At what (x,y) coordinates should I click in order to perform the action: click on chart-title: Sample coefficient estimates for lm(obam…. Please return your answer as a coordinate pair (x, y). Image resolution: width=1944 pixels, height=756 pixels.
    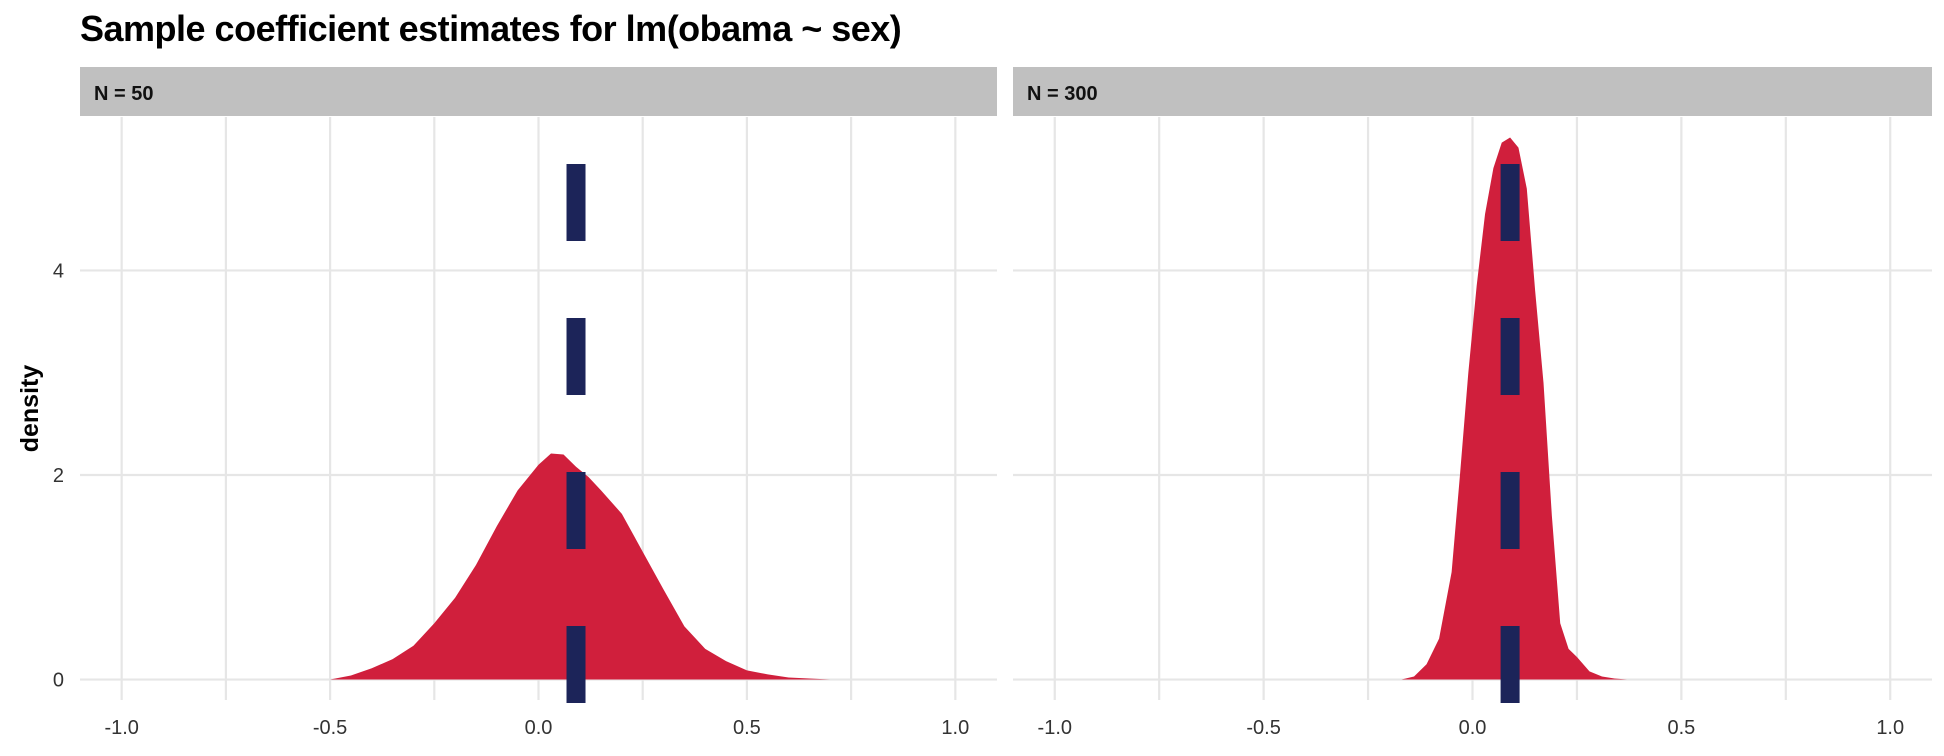
    Looking at the image, I should click on (491, 28).